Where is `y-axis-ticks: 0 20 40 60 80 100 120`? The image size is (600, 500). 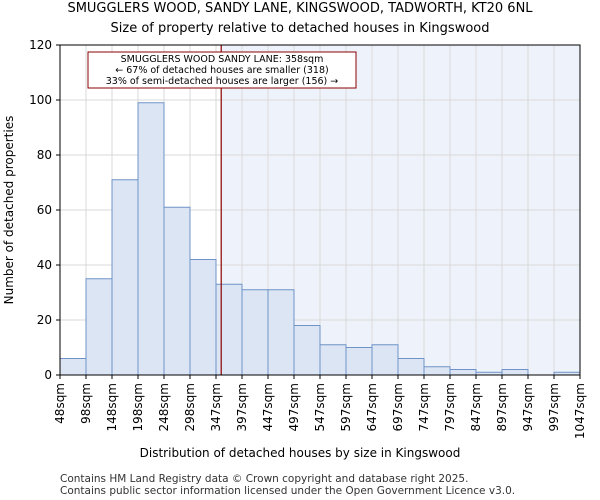
y-axis-ticks: 0 20 40 60 80 100 120 is located at coordinates (44, 210).